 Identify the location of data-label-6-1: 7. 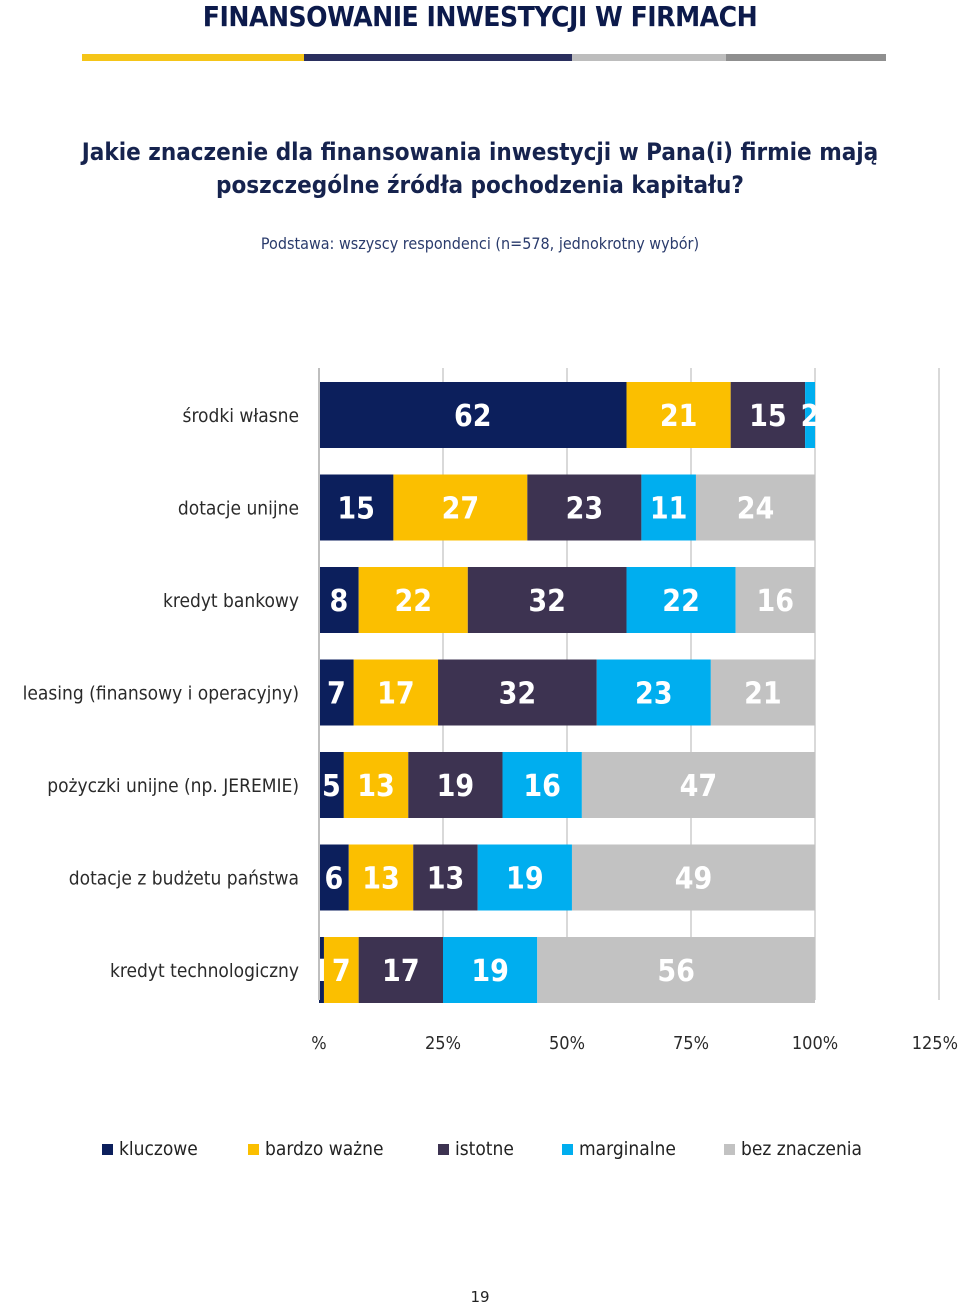
(341, 971).